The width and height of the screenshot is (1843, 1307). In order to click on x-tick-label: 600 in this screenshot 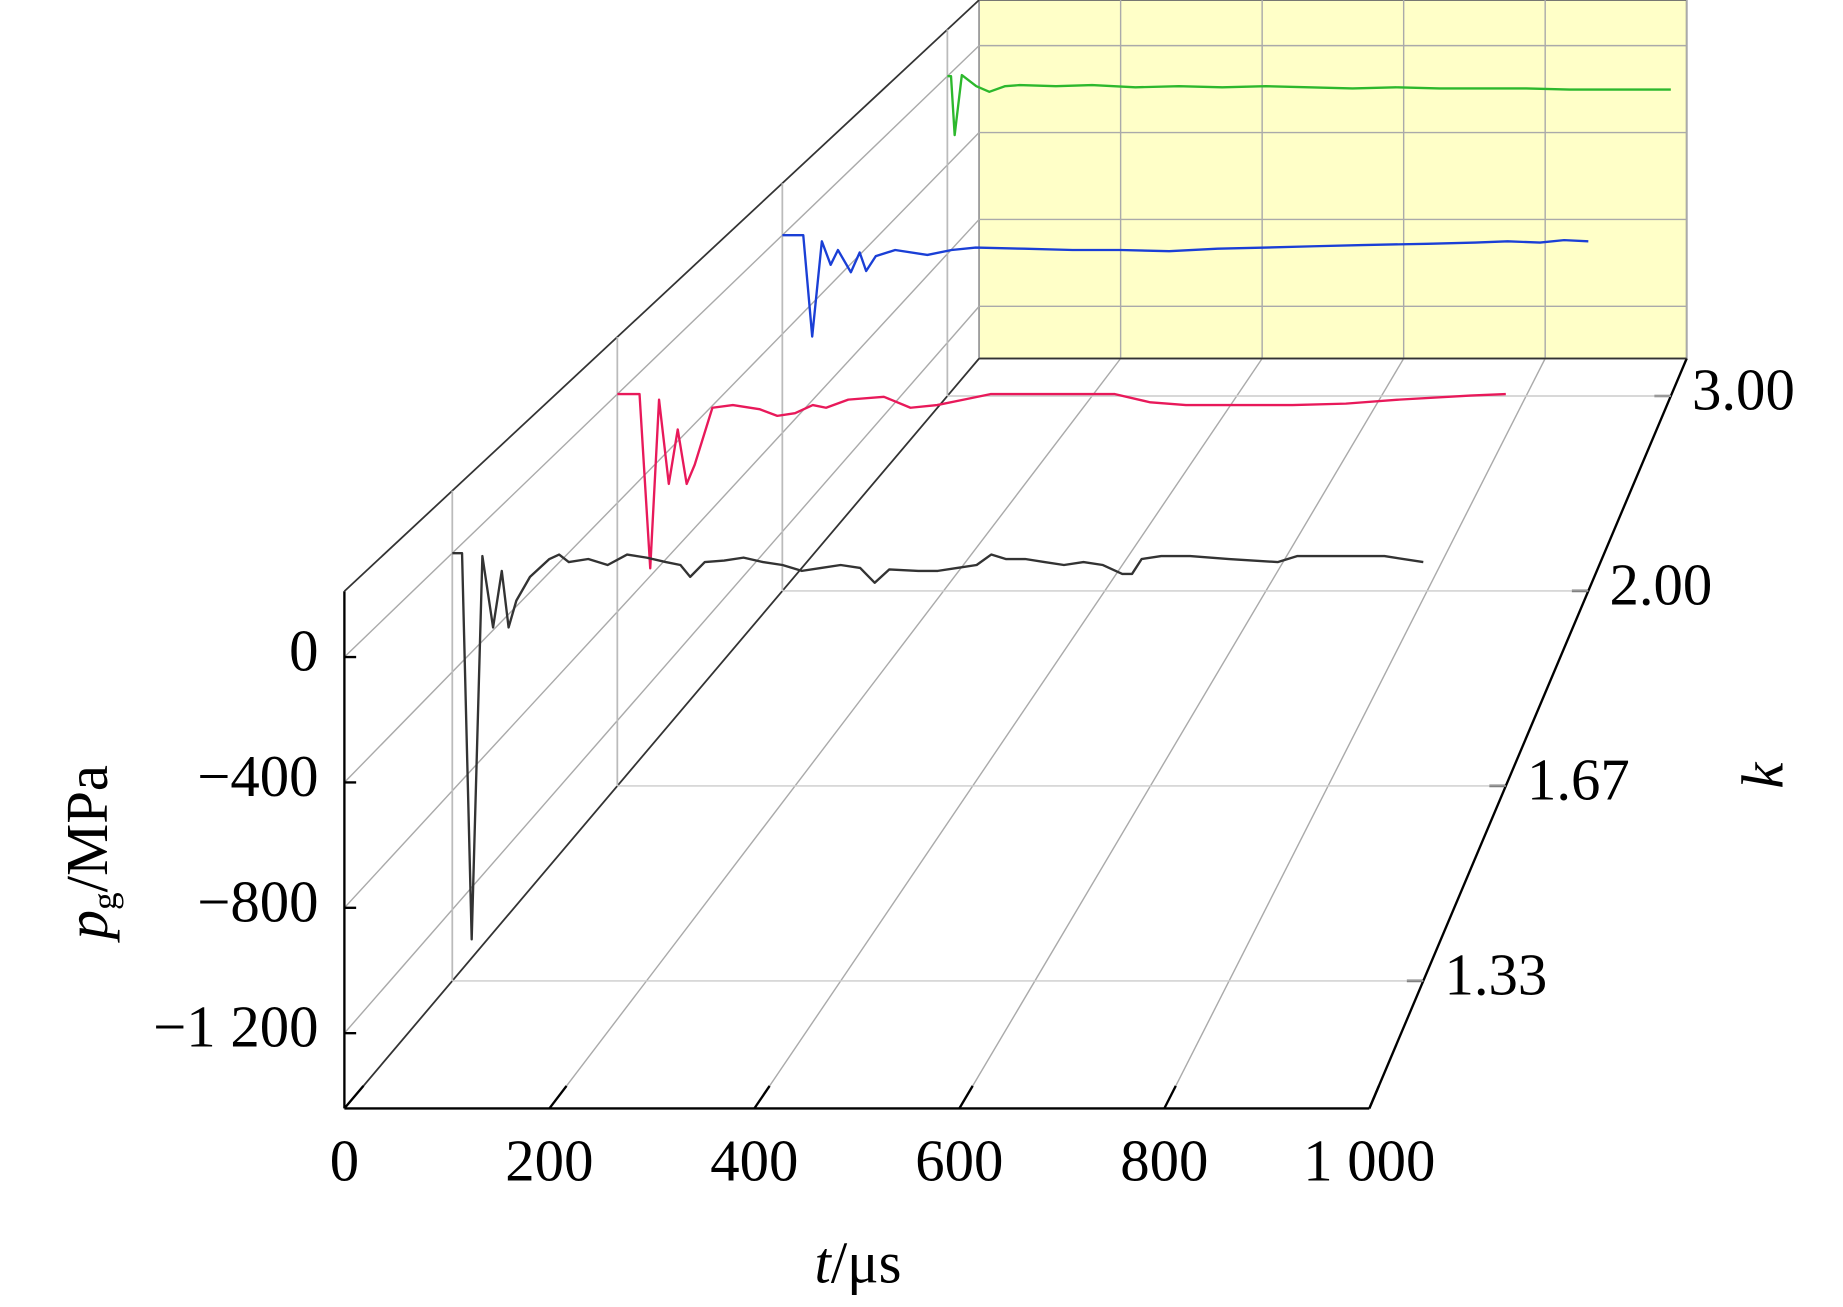, I will do `click(959, 1161)`.